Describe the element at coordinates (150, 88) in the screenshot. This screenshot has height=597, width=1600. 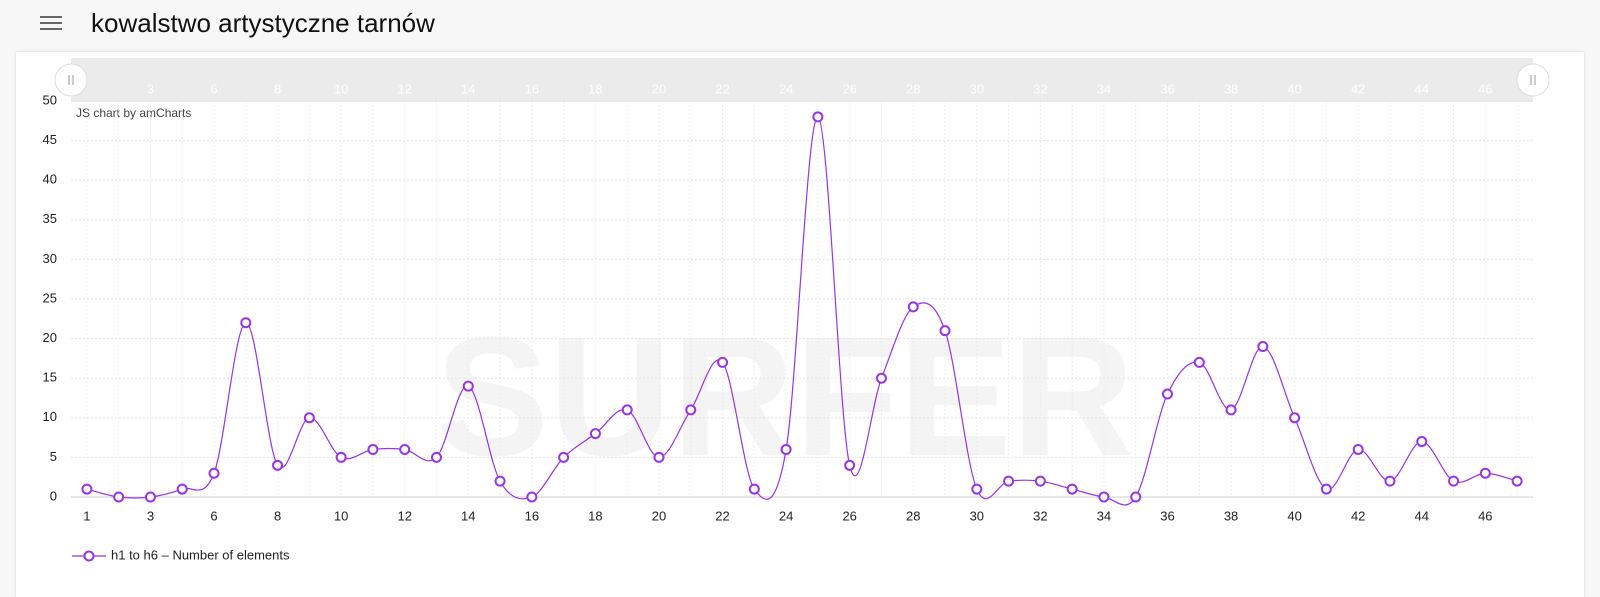
I see `scrollbar-label: 3` at that location.